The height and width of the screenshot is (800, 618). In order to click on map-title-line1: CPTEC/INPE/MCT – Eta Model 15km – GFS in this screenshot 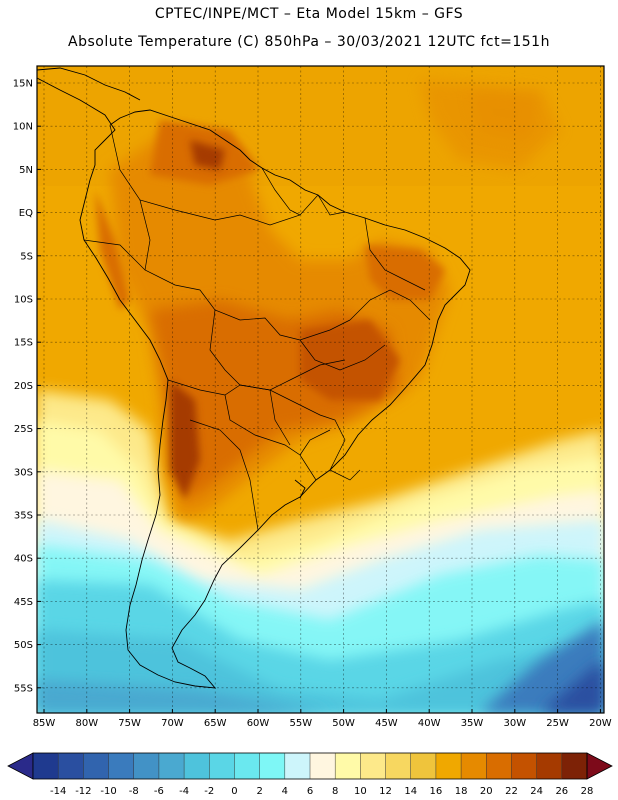, I will do `click(309, 14)`.